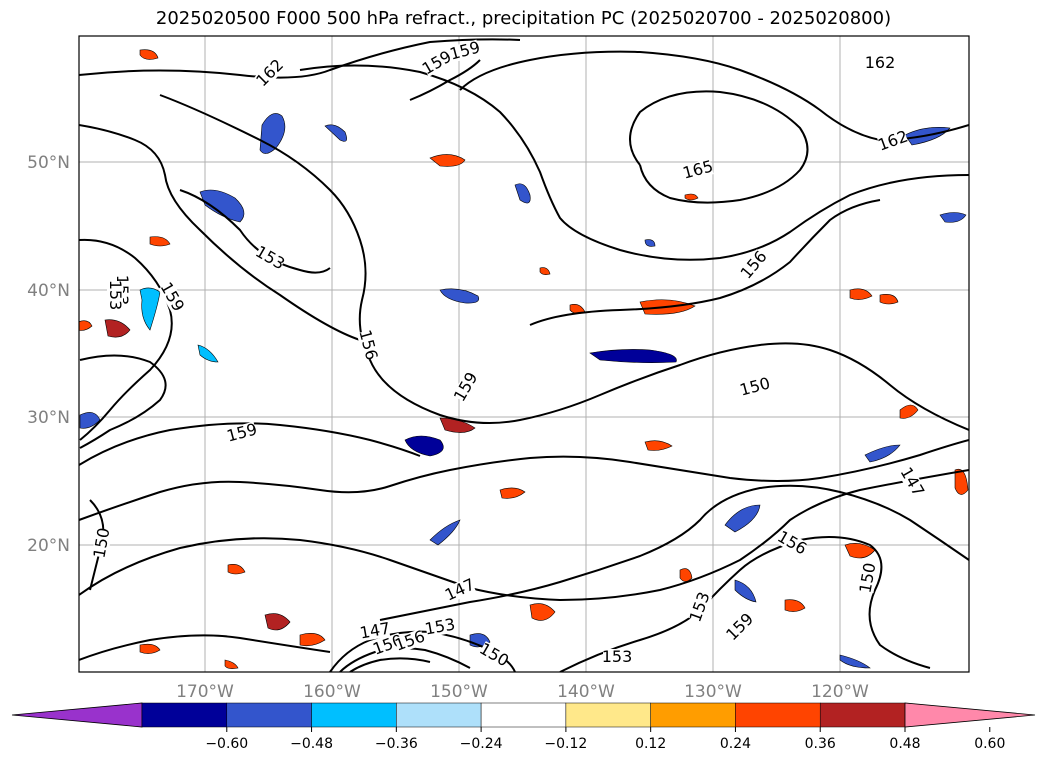 This screenshot has height=765, width=1047. I want to click on lat-label: 40°N, so click(48, 291).